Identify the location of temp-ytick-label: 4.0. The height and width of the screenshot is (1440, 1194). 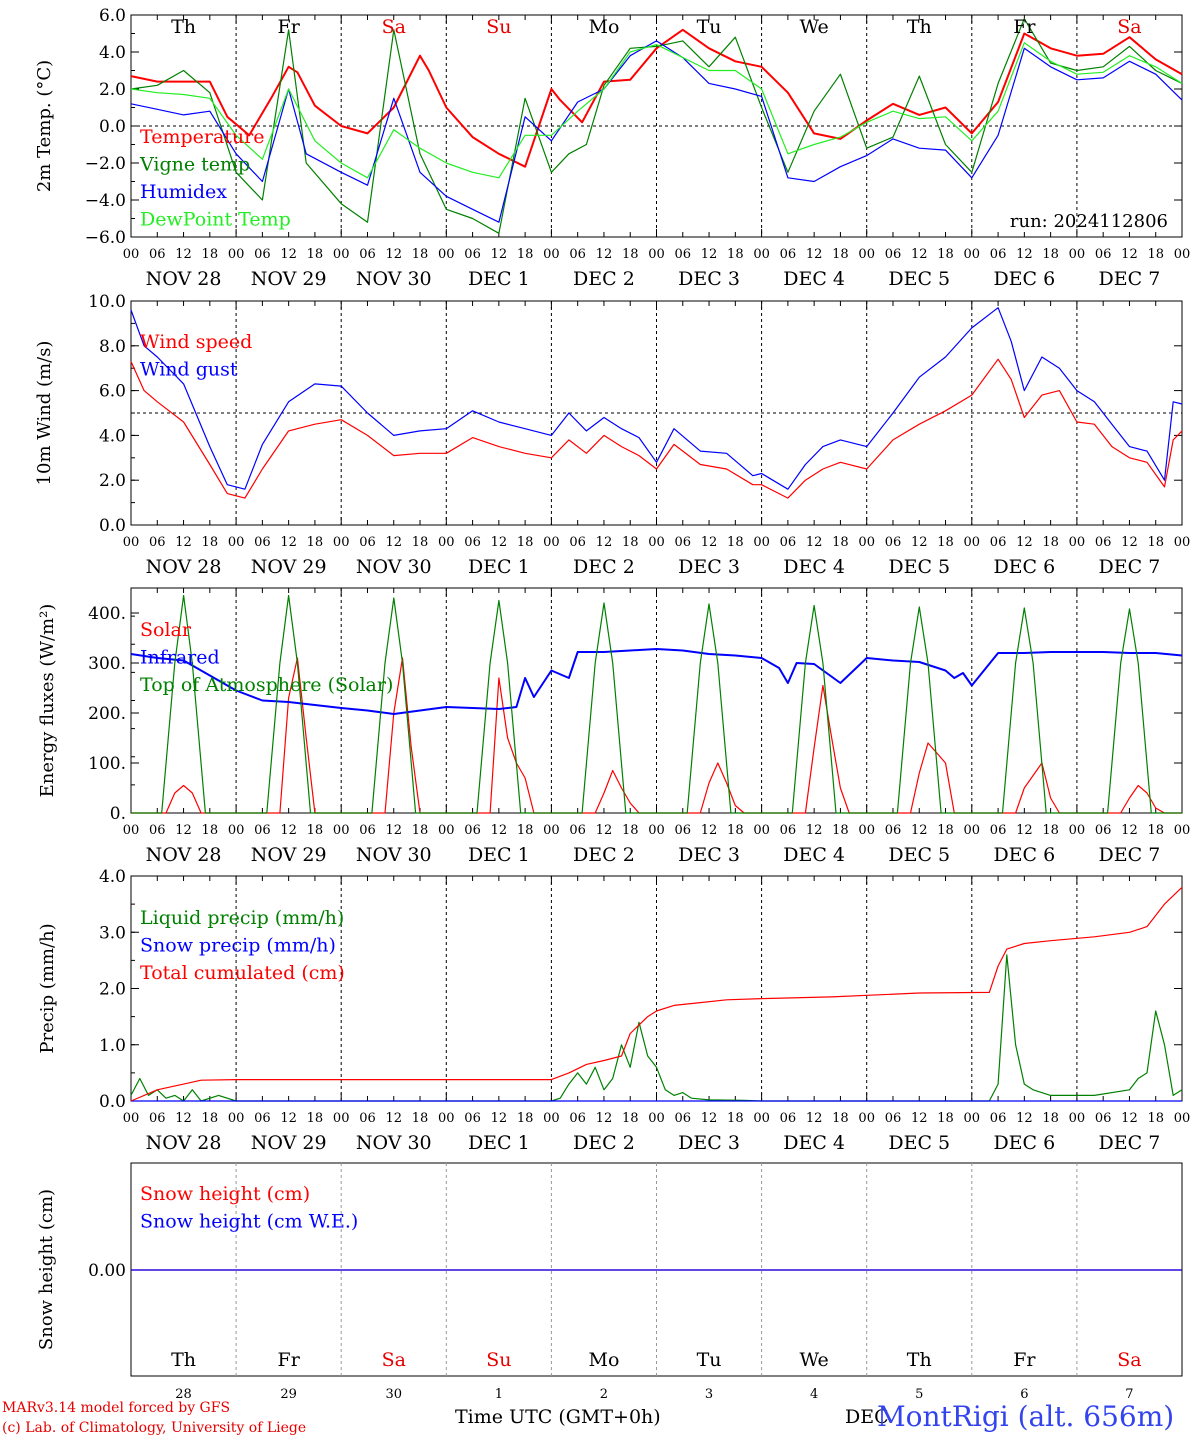
(112, 53).